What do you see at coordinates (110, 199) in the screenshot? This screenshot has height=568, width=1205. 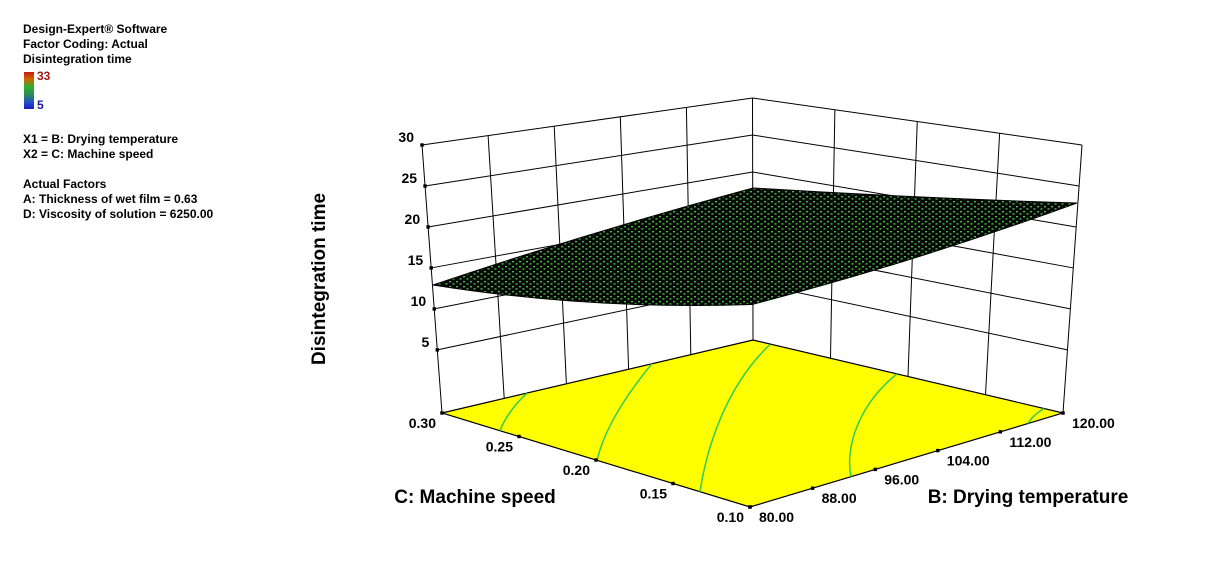 I see `actual-factor-a-label: A: Thickness of wet film = 0.63` at bounding box center [110, 199].